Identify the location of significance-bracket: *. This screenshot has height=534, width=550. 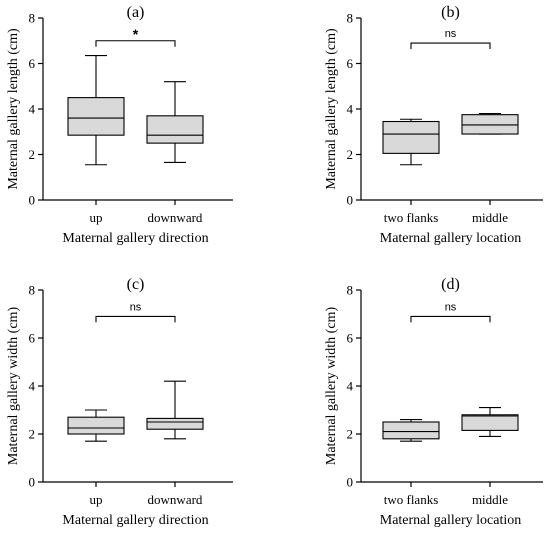
(135, 36).